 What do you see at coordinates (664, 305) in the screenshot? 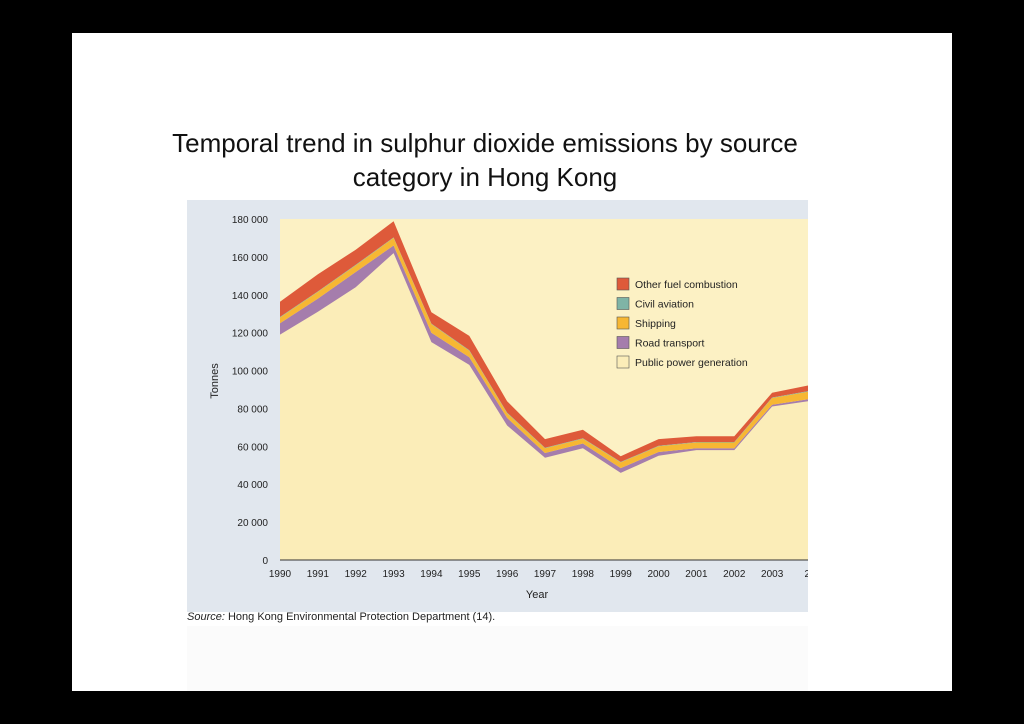
I see `legend-label-civil-aviation: Civil aviation` at bounding box center [664, 305].